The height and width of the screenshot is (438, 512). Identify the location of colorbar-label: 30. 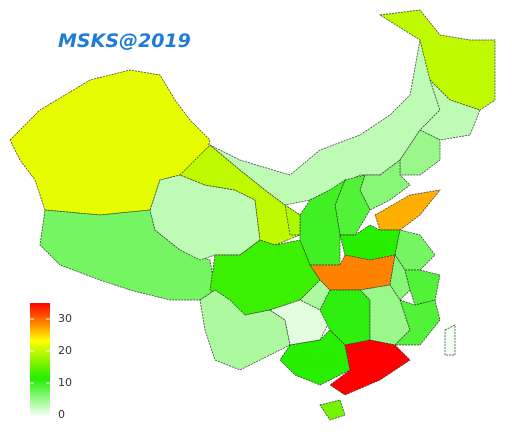
(65, 318).